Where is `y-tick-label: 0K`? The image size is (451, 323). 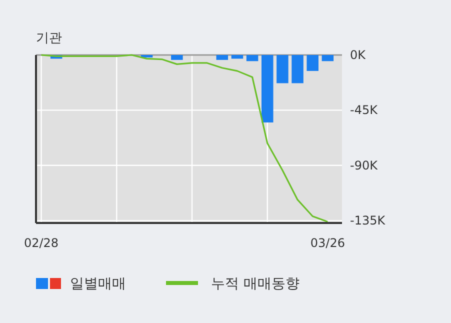
y-tick-label: 0K is located at coordinates (358, 55).